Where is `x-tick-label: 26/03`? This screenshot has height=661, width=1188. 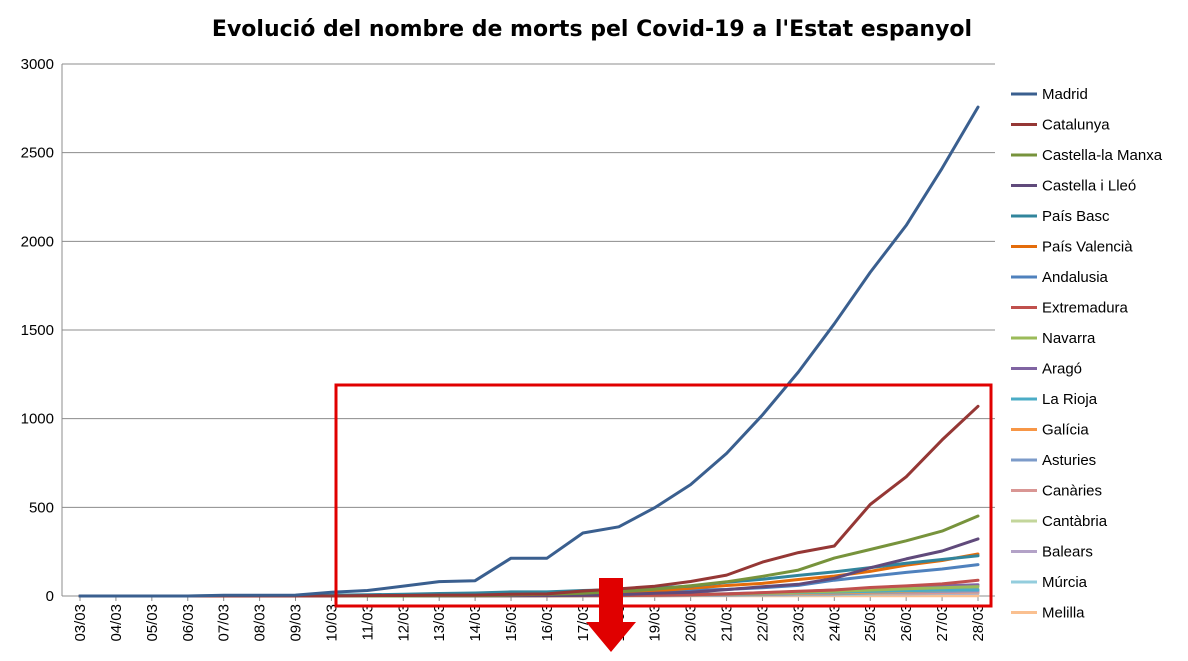 x-tick-label: 26/03 is located at coordinates (906, 623).